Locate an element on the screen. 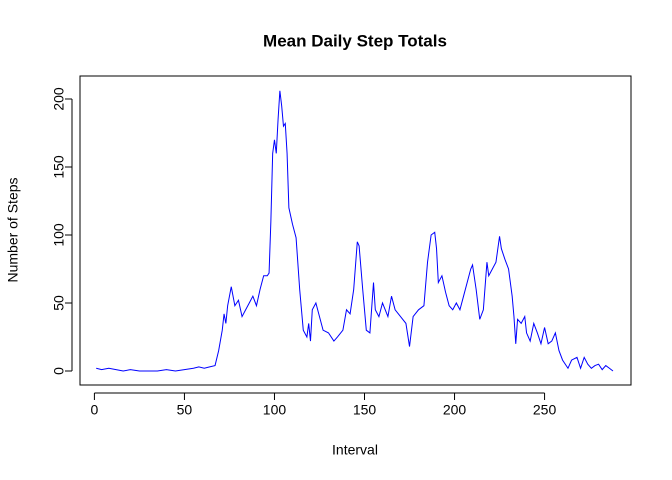 This screenshot has width=672, height=480. chart-title: Mean Daily Step Totals is located at coordinates (355, 40).